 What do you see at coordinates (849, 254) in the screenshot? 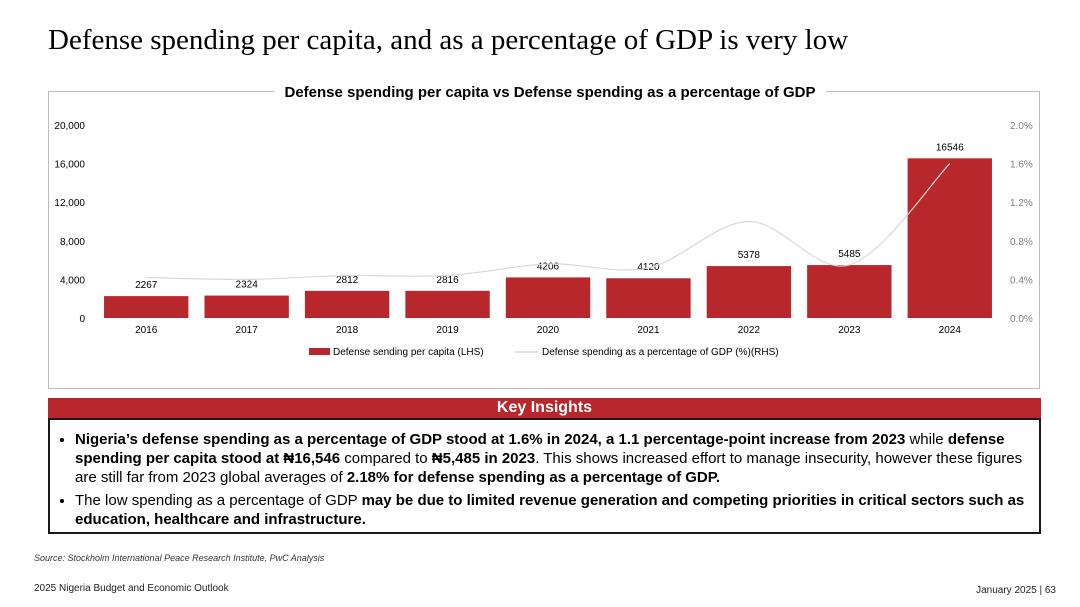
I see `bar-value-label: 5485` at bounding box center [849, 254].